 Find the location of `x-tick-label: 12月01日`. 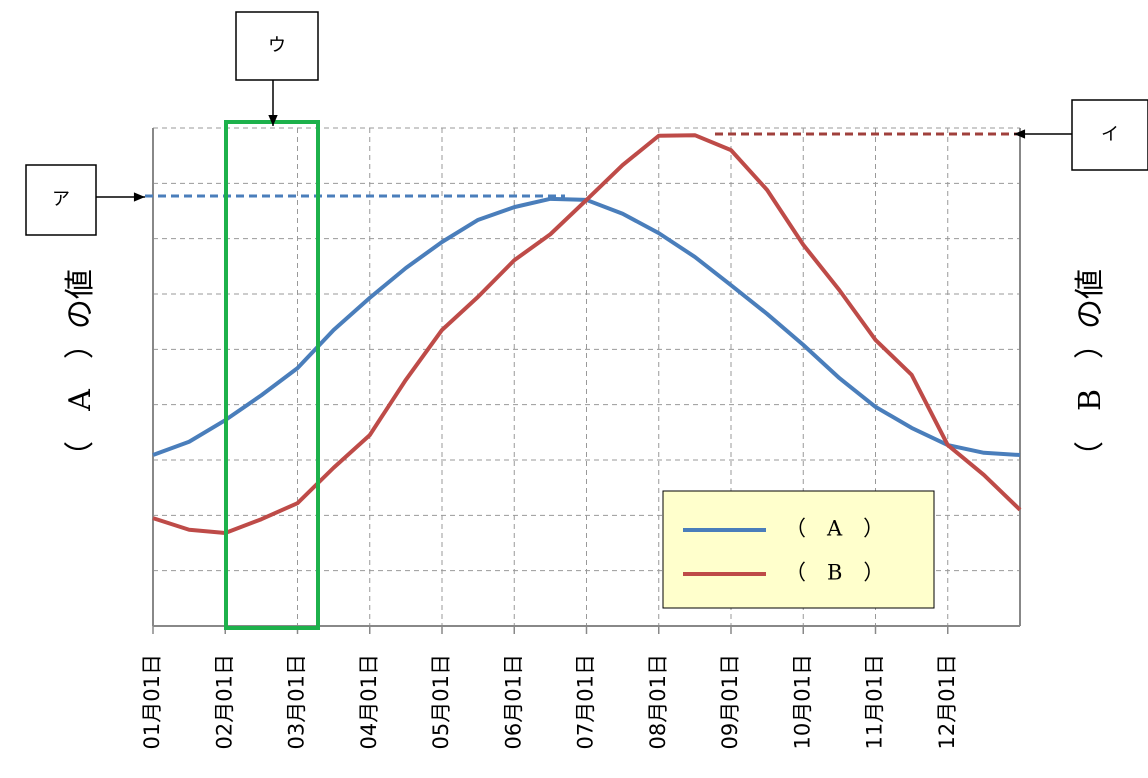

x-tick-label: 12月01日 is located at coordinates (947, 701).